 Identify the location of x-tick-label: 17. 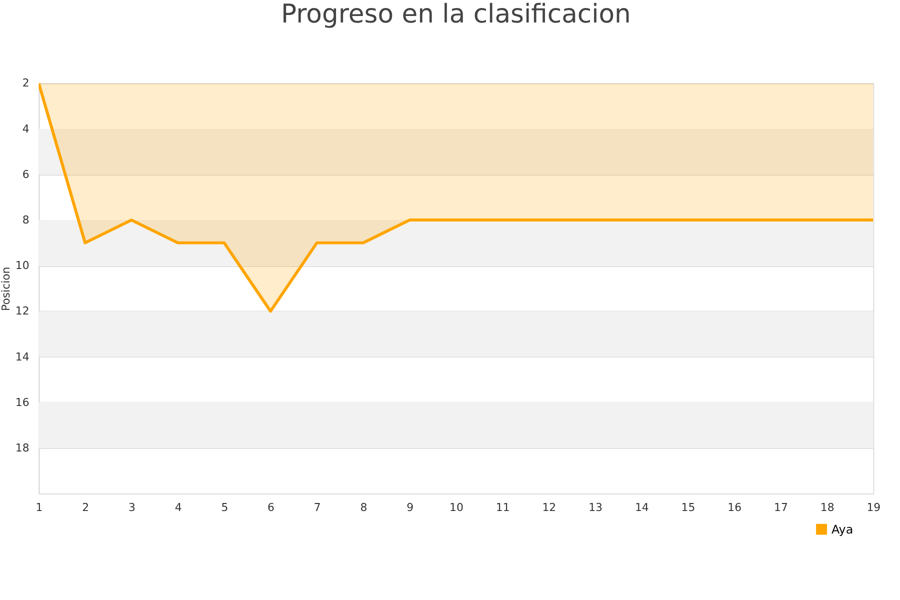
(781, 507).